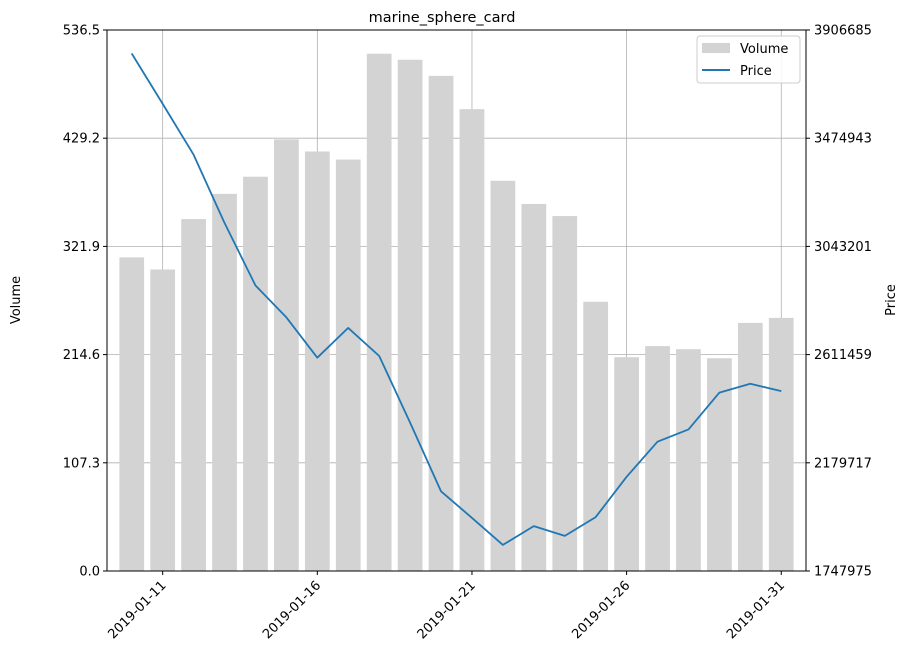 The image size is (907, 657). I want to click on y-axis-label: Volume, so click(16, 300).